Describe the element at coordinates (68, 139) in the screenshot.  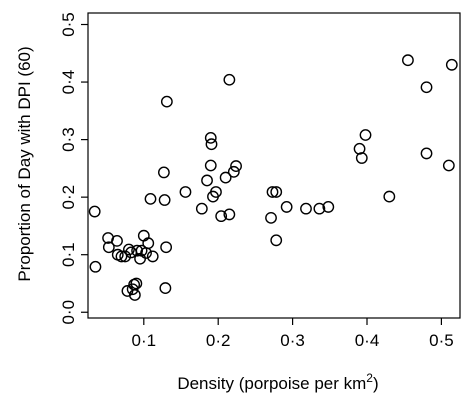
I see `y-tick-label: 0·3` at that location.